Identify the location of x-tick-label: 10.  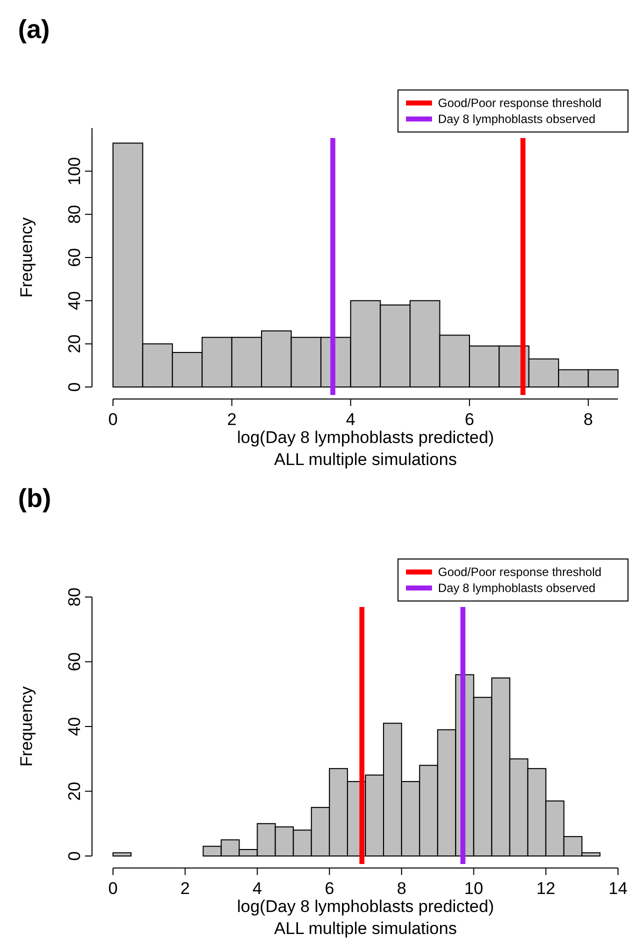
(474, 888).